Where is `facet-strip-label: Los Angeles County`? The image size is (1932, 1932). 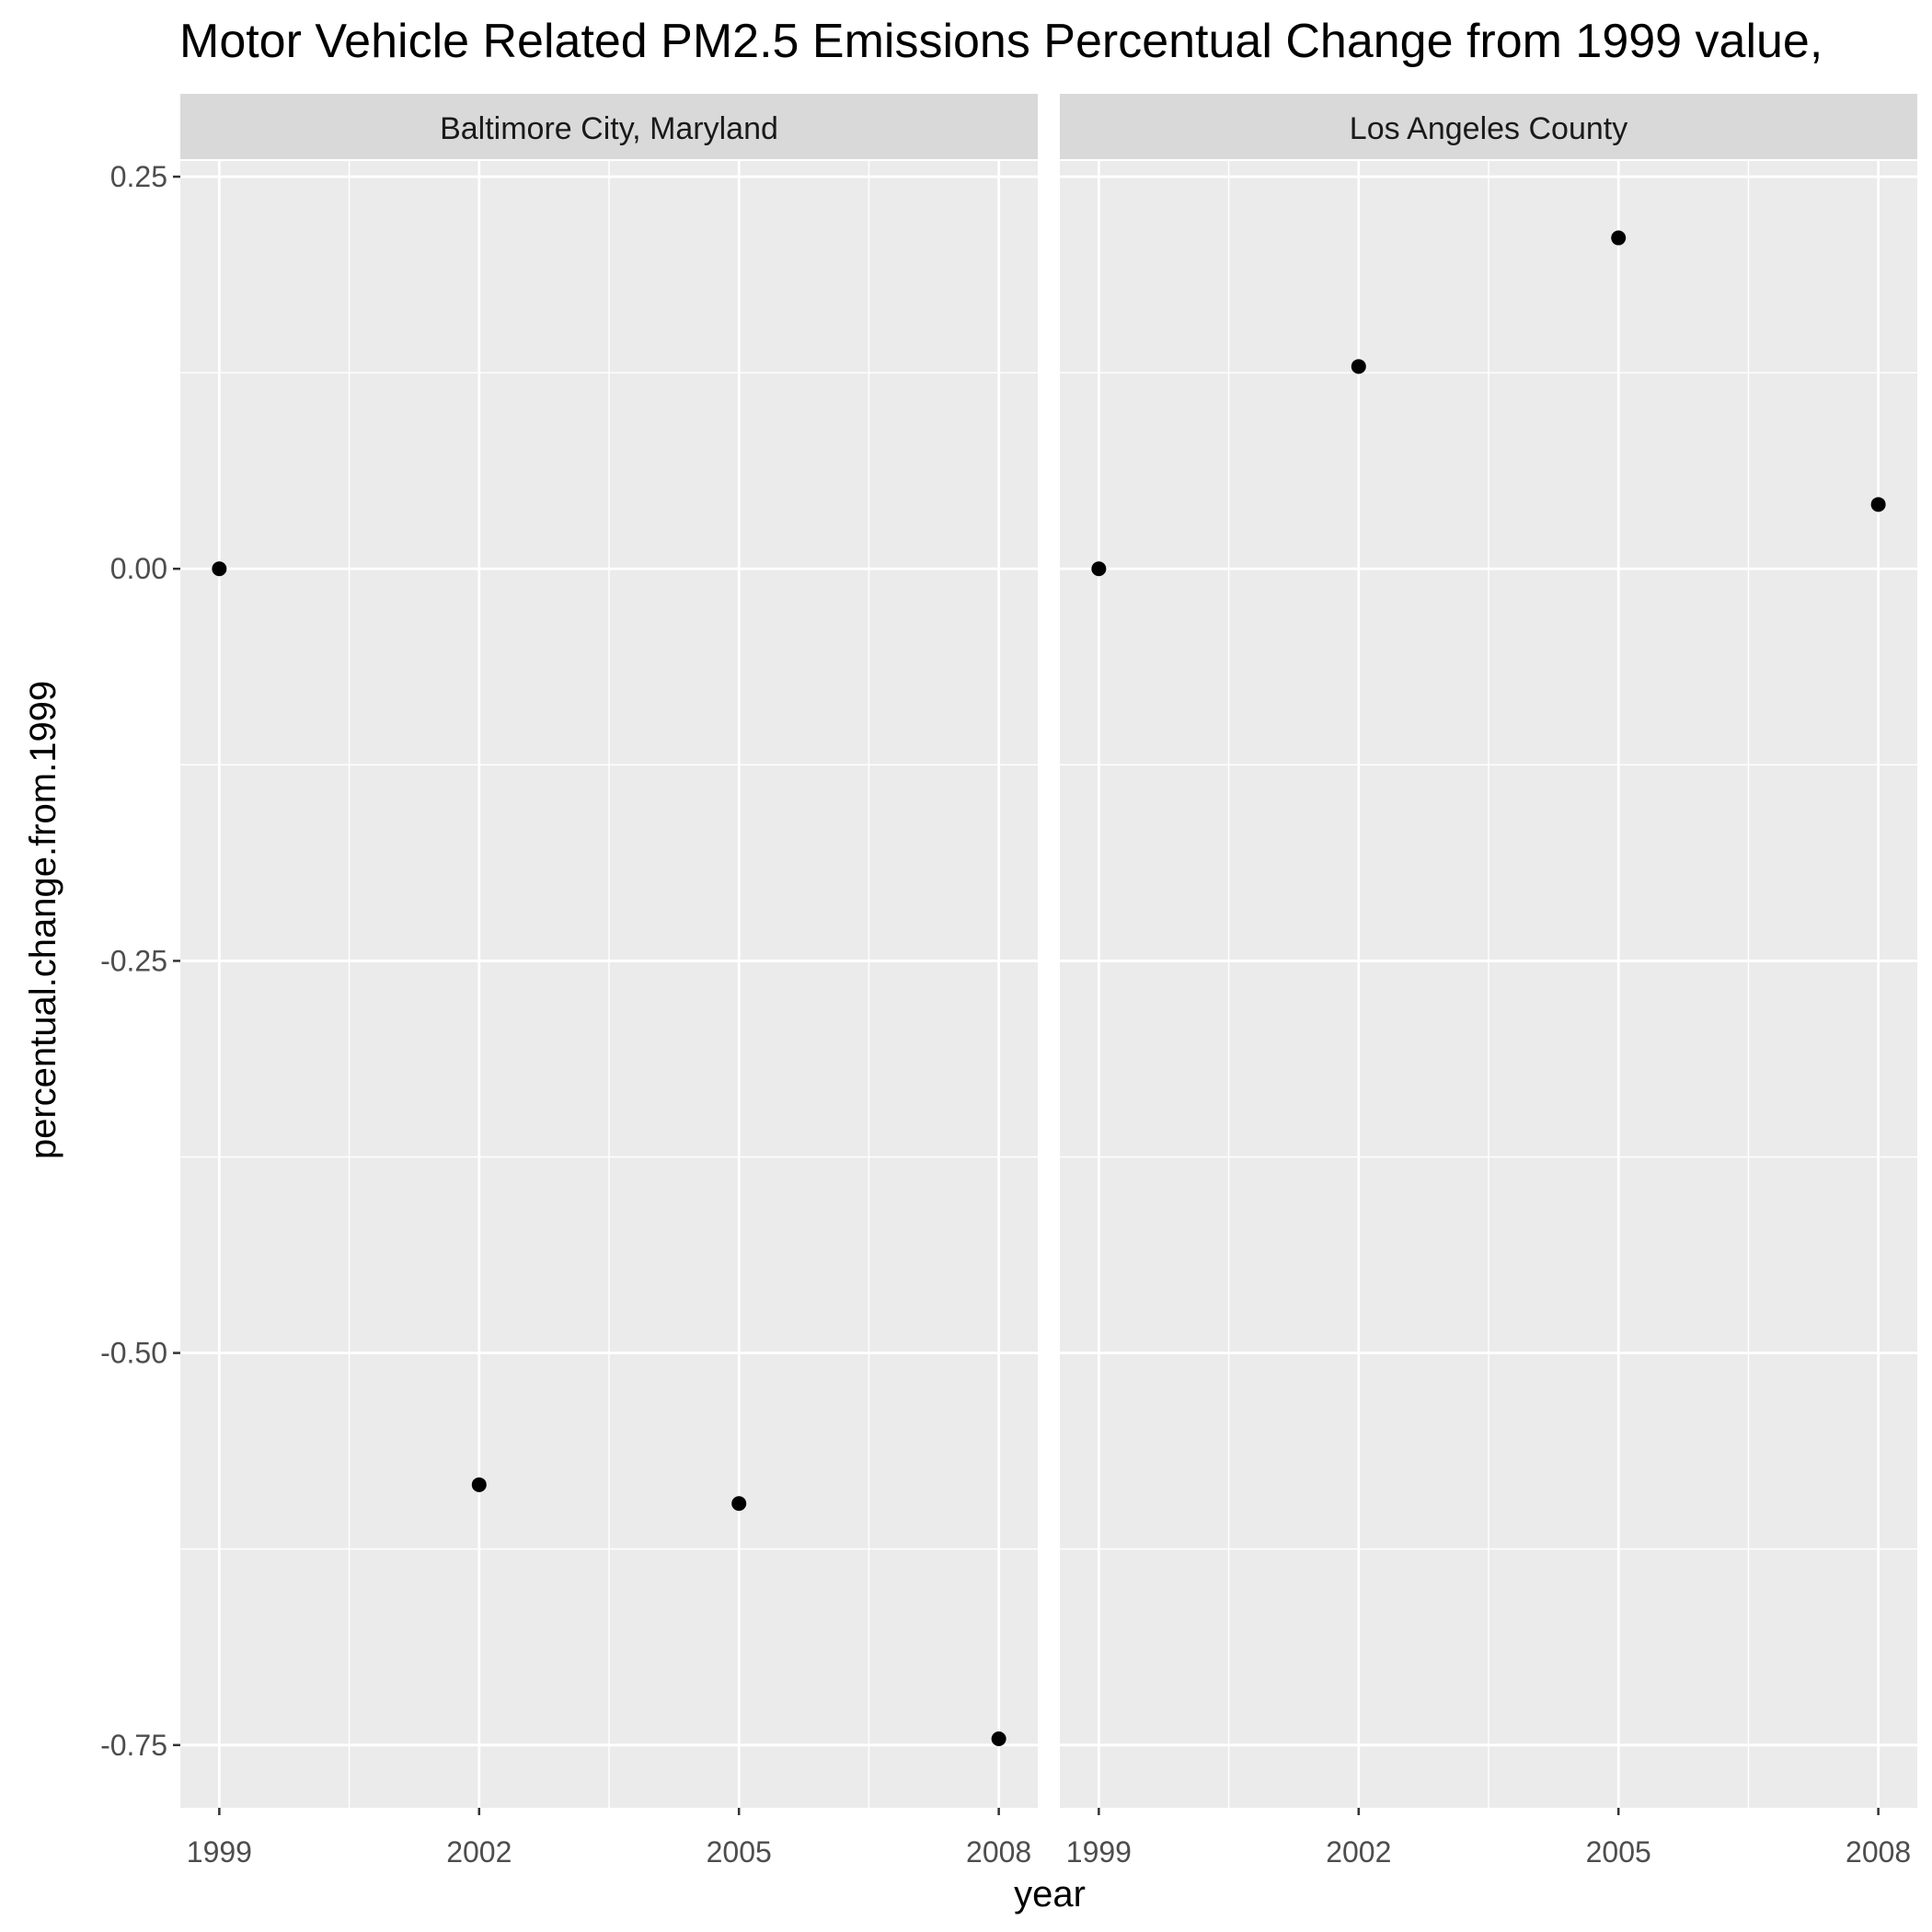
facet-strip-label: Los Angeles County is located at coordinates (1488, 128).